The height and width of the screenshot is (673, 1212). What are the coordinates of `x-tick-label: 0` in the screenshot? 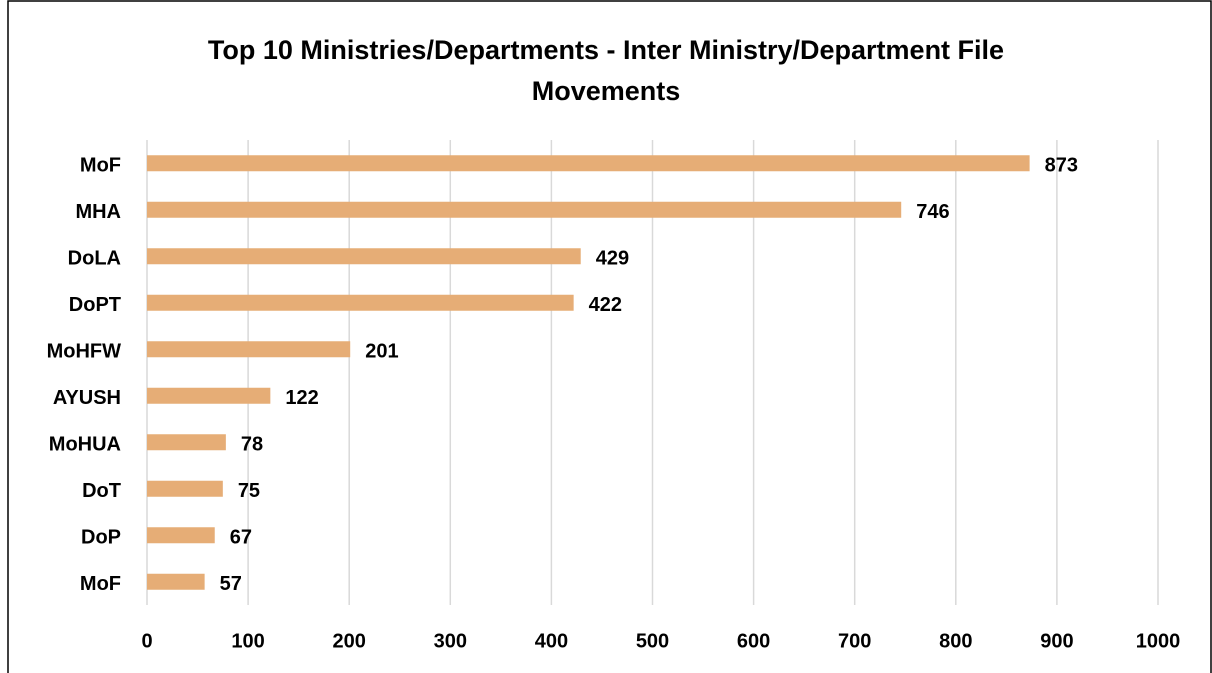 It's located at (146, 641).